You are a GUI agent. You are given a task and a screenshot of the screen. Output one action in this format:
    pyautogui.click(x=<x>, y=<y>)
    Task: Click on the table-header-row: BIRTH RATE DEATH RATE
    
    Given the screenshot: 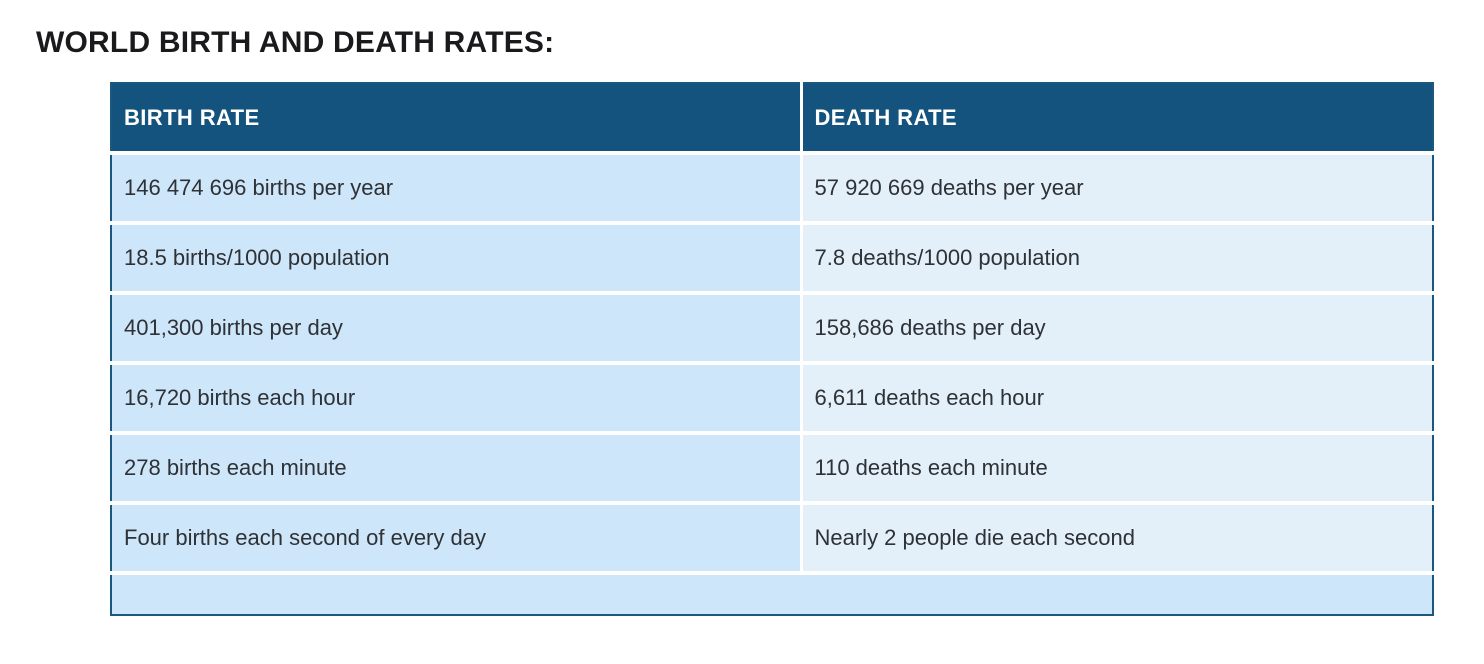 What is the action you would take?
    pyautogui.click(x=772, y=118)
    